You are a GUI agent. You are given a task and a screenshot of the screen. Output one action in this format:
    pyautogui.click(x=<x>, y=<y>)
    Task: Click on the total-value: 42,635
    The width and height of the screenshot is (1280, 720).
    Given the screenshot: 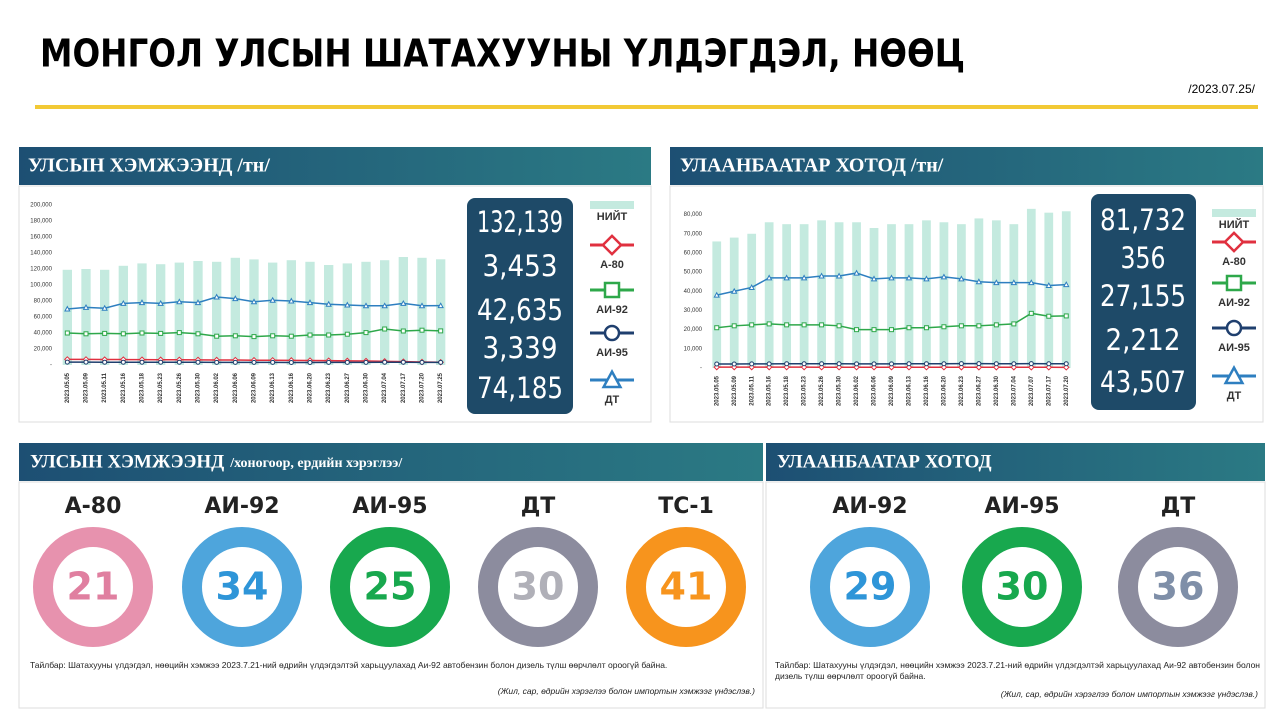 What is the action you would take?
    pyautogui.click(x=520, y=310)
    